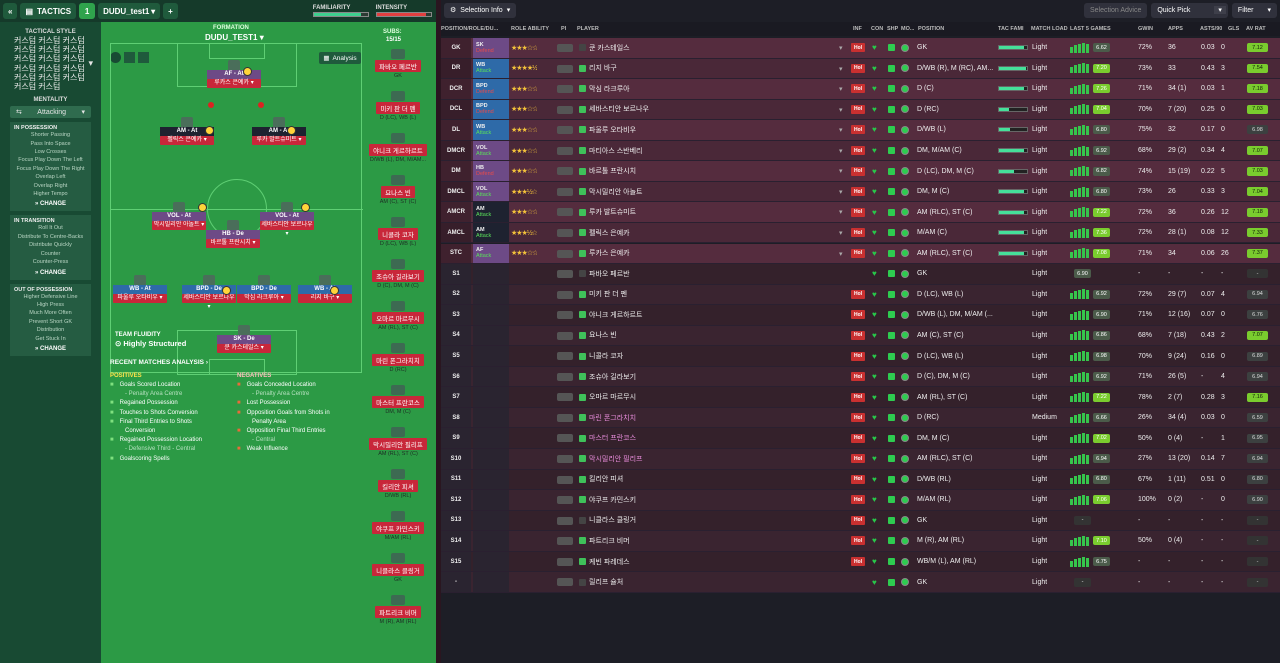 This screenshot has height=663, width=1280. What do you see at coordinates (714, 130) in the screenshot?
I see `player-name-cell: 파울루 오타비우` at bounding box center [714, 130].